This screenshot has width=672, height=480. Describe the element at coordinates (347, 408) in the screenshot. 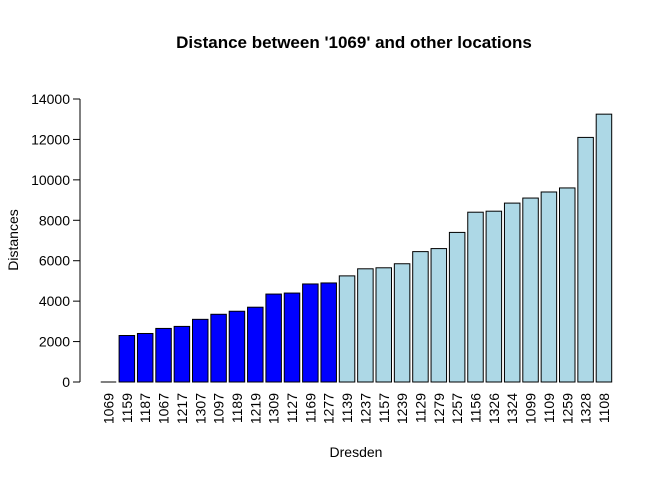

I see `x-tick-label: 1139` at that location.